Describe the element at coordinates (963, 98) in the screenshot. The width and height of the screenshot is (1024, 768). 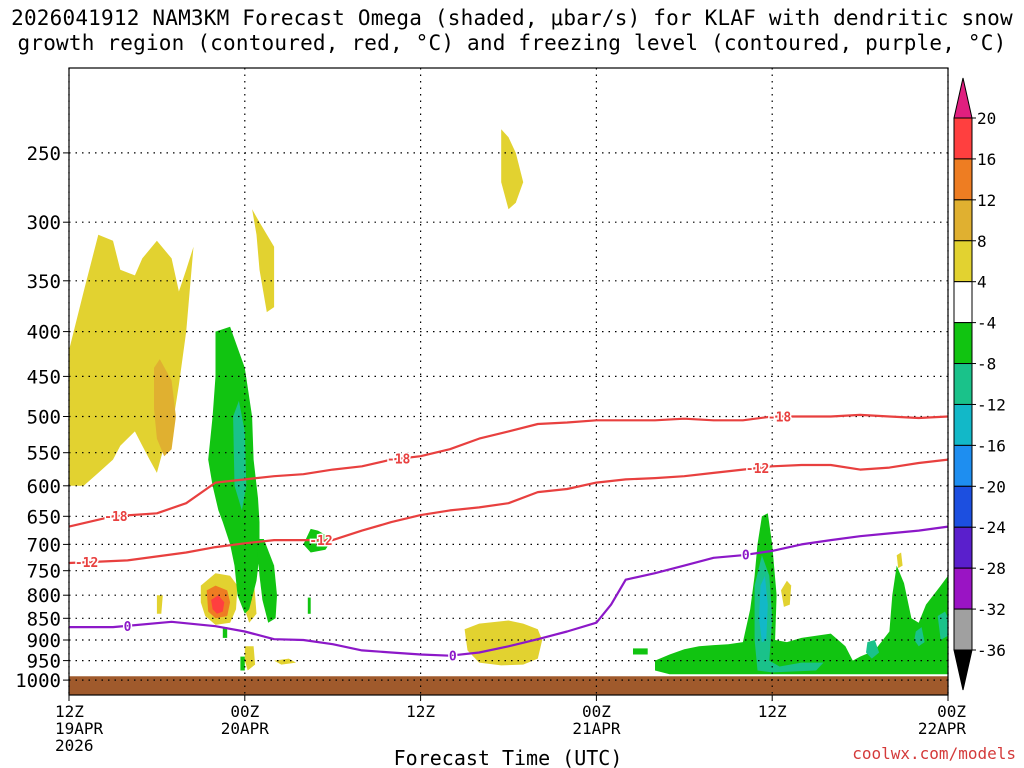
I see `colorbar-top-extend` at that location.